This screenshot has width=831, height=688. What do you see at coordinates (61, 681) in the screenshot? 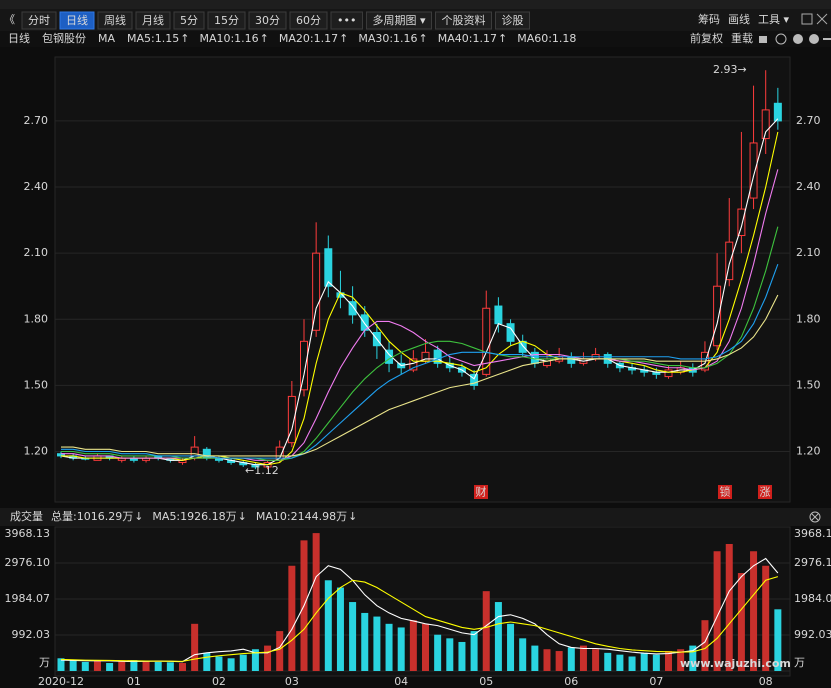
I see `x-tick-label: 2020-12` at bounding box center [61, 681].